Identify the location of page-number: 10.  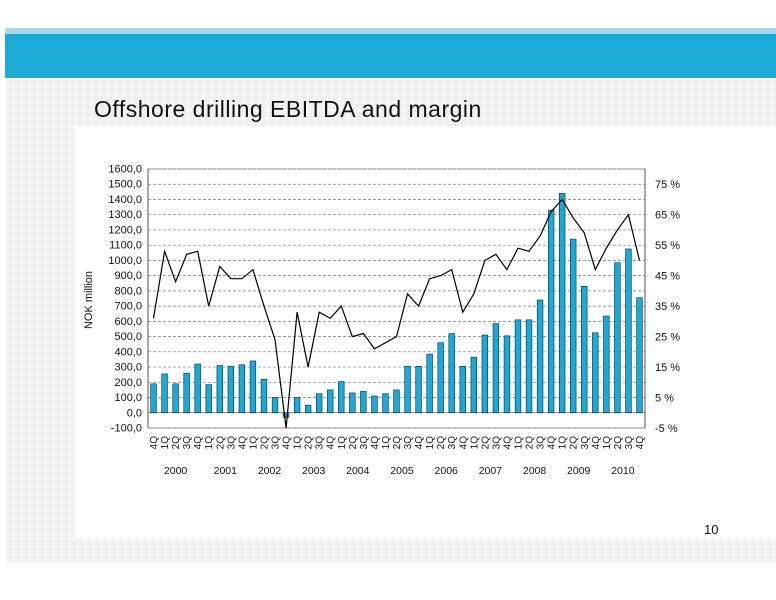
(711, 529).